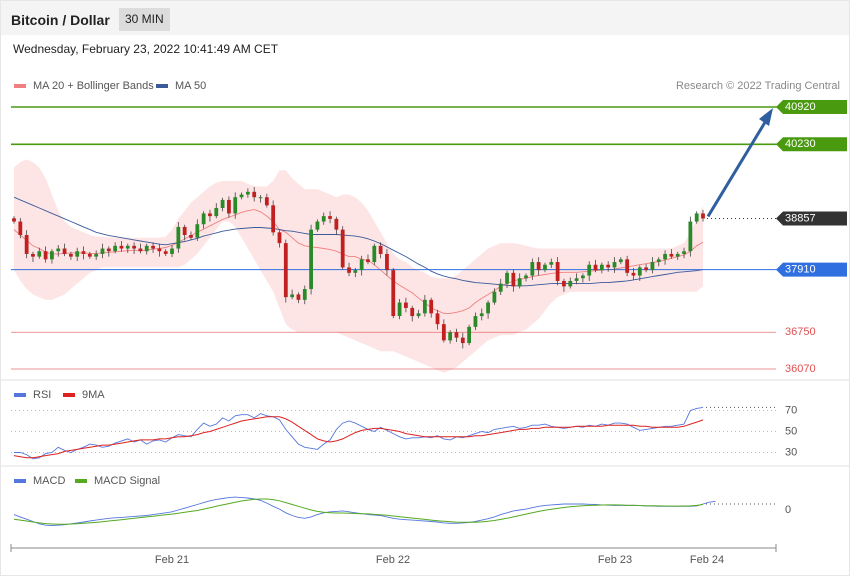 This screenshot has height=576, width=850. What do you see at coordinates (172, 560) in the screenshot?
I see `x-tick-label: Feb 21` at bounding box center [172, 560].